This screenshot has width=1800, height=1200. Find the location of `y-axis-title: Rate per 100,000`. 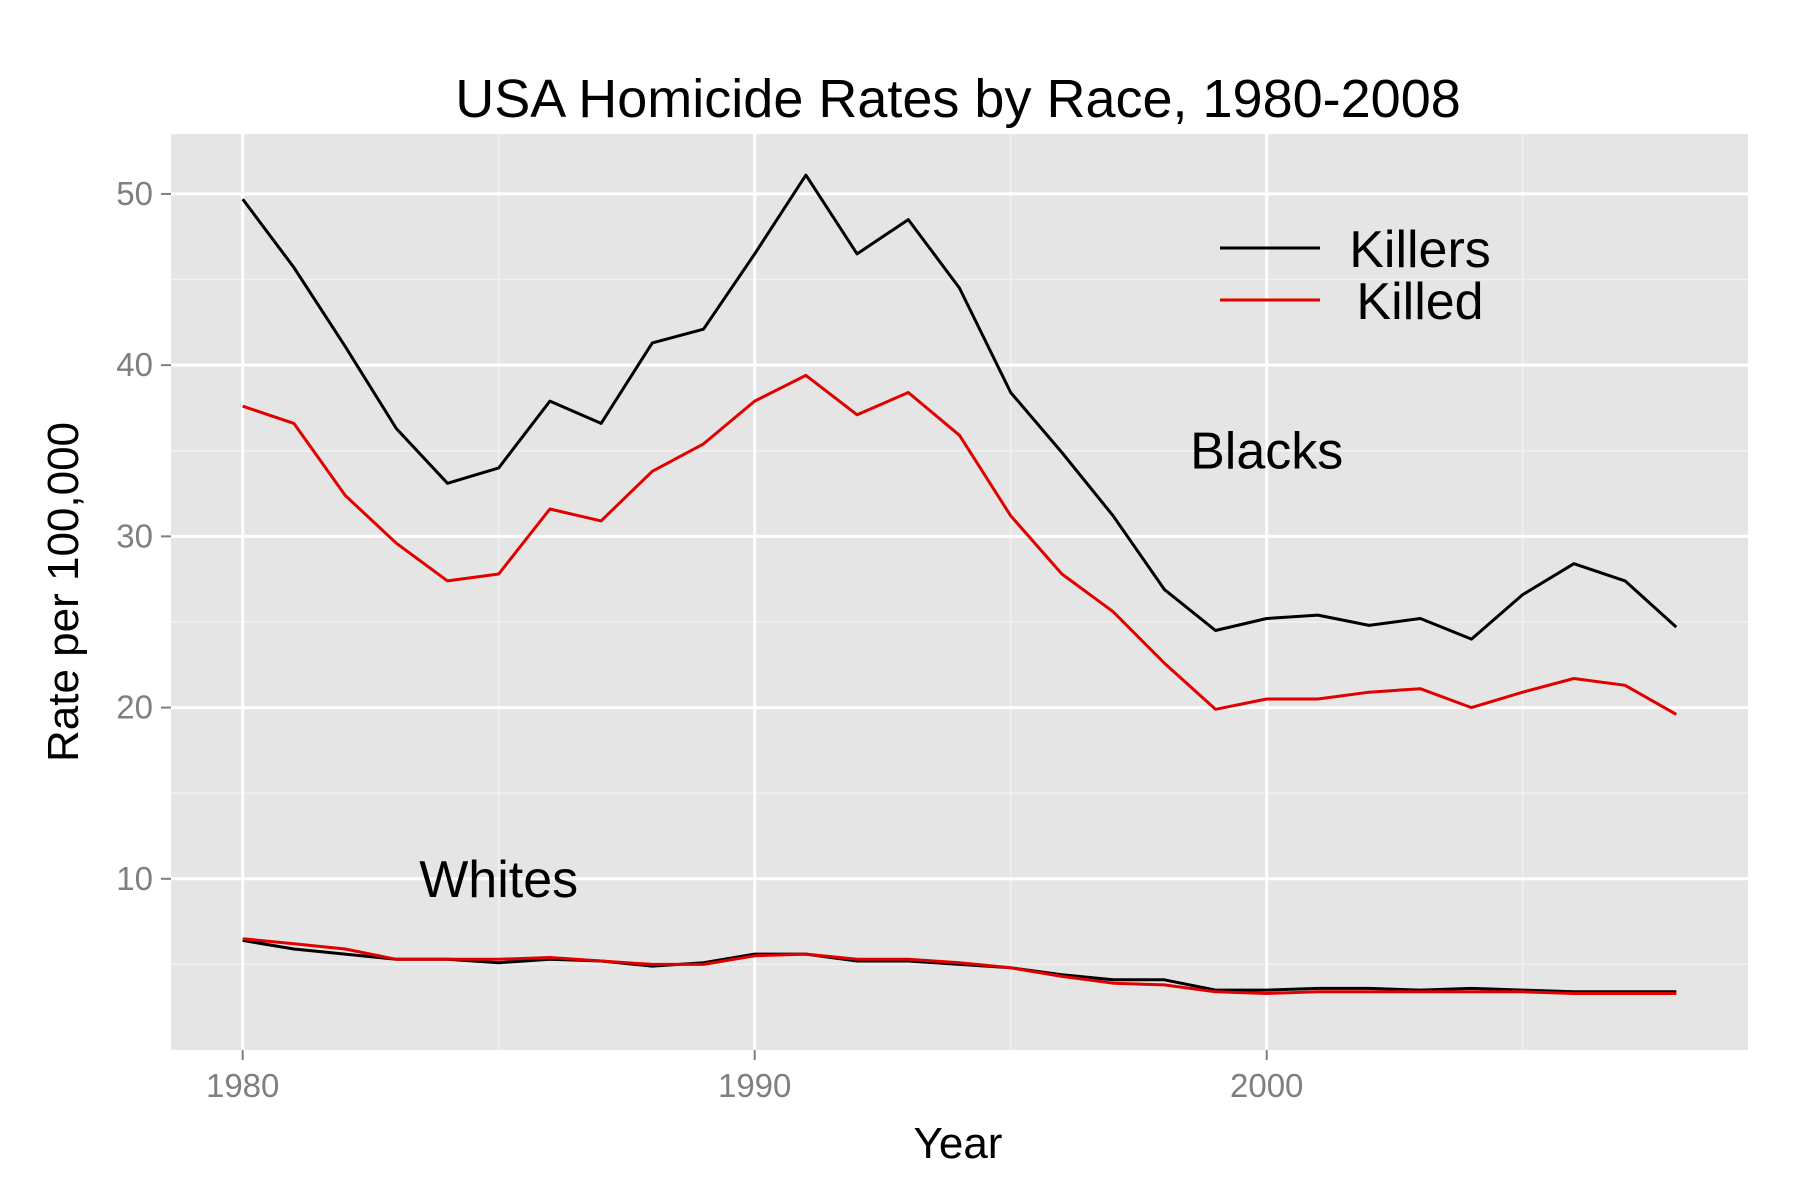

y-axis-title: Rate per 100,000 is located at coordinates (63, 592).